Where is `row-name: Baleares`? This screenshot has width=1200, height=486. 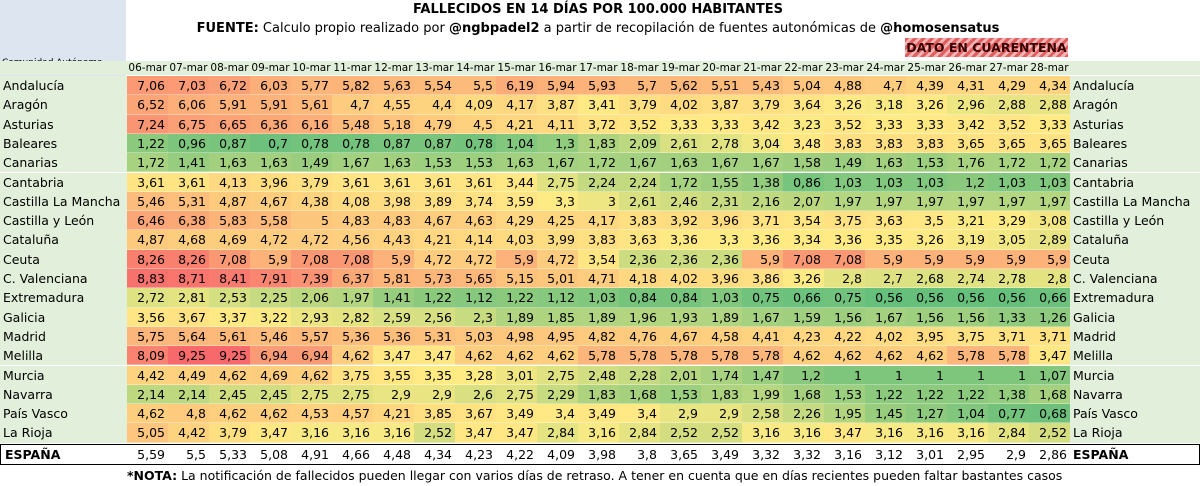 row-name: Baleares is located at coordinates (1135, 143).